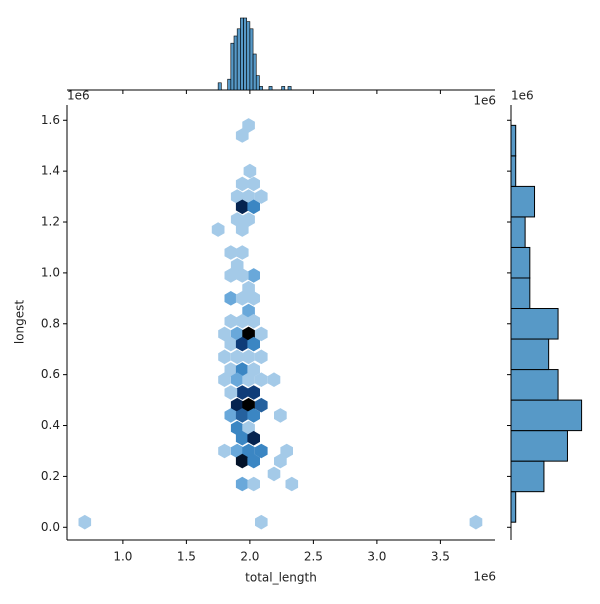 The width and height of the screenshot is (600, 604). Describe the element at coordinates (522, 96) in the screenshot. I see `right-offset-text: 1e6` at that location.